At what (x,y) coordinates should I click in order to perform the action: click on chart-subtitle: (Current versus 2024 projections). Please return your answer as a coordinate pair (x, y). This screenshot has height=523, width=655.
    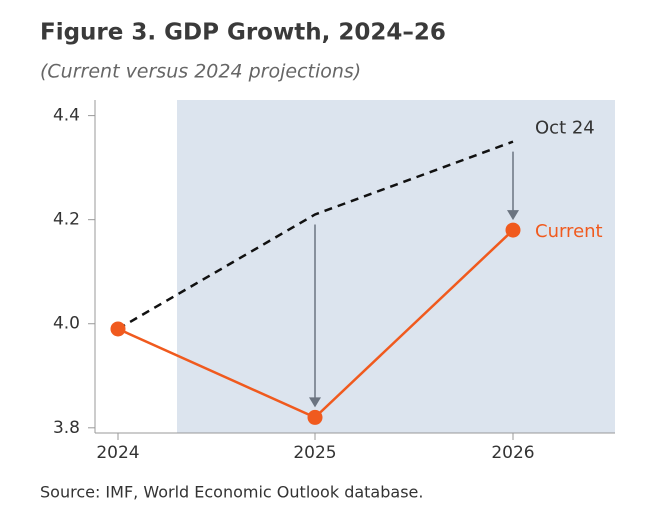
    Looking at the image, I should click on (200, 72).